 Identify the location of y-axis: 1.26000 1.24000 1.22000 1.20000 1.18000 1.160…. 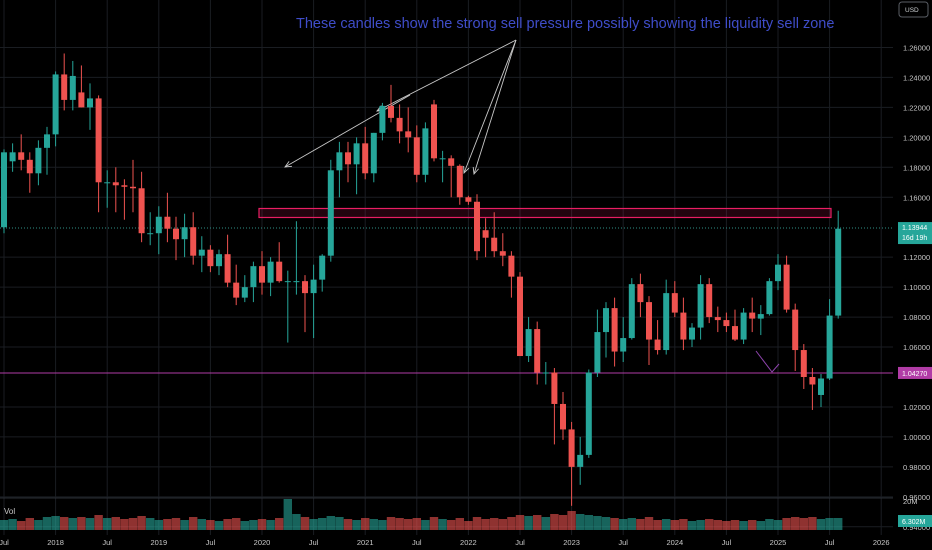
(916, 287).